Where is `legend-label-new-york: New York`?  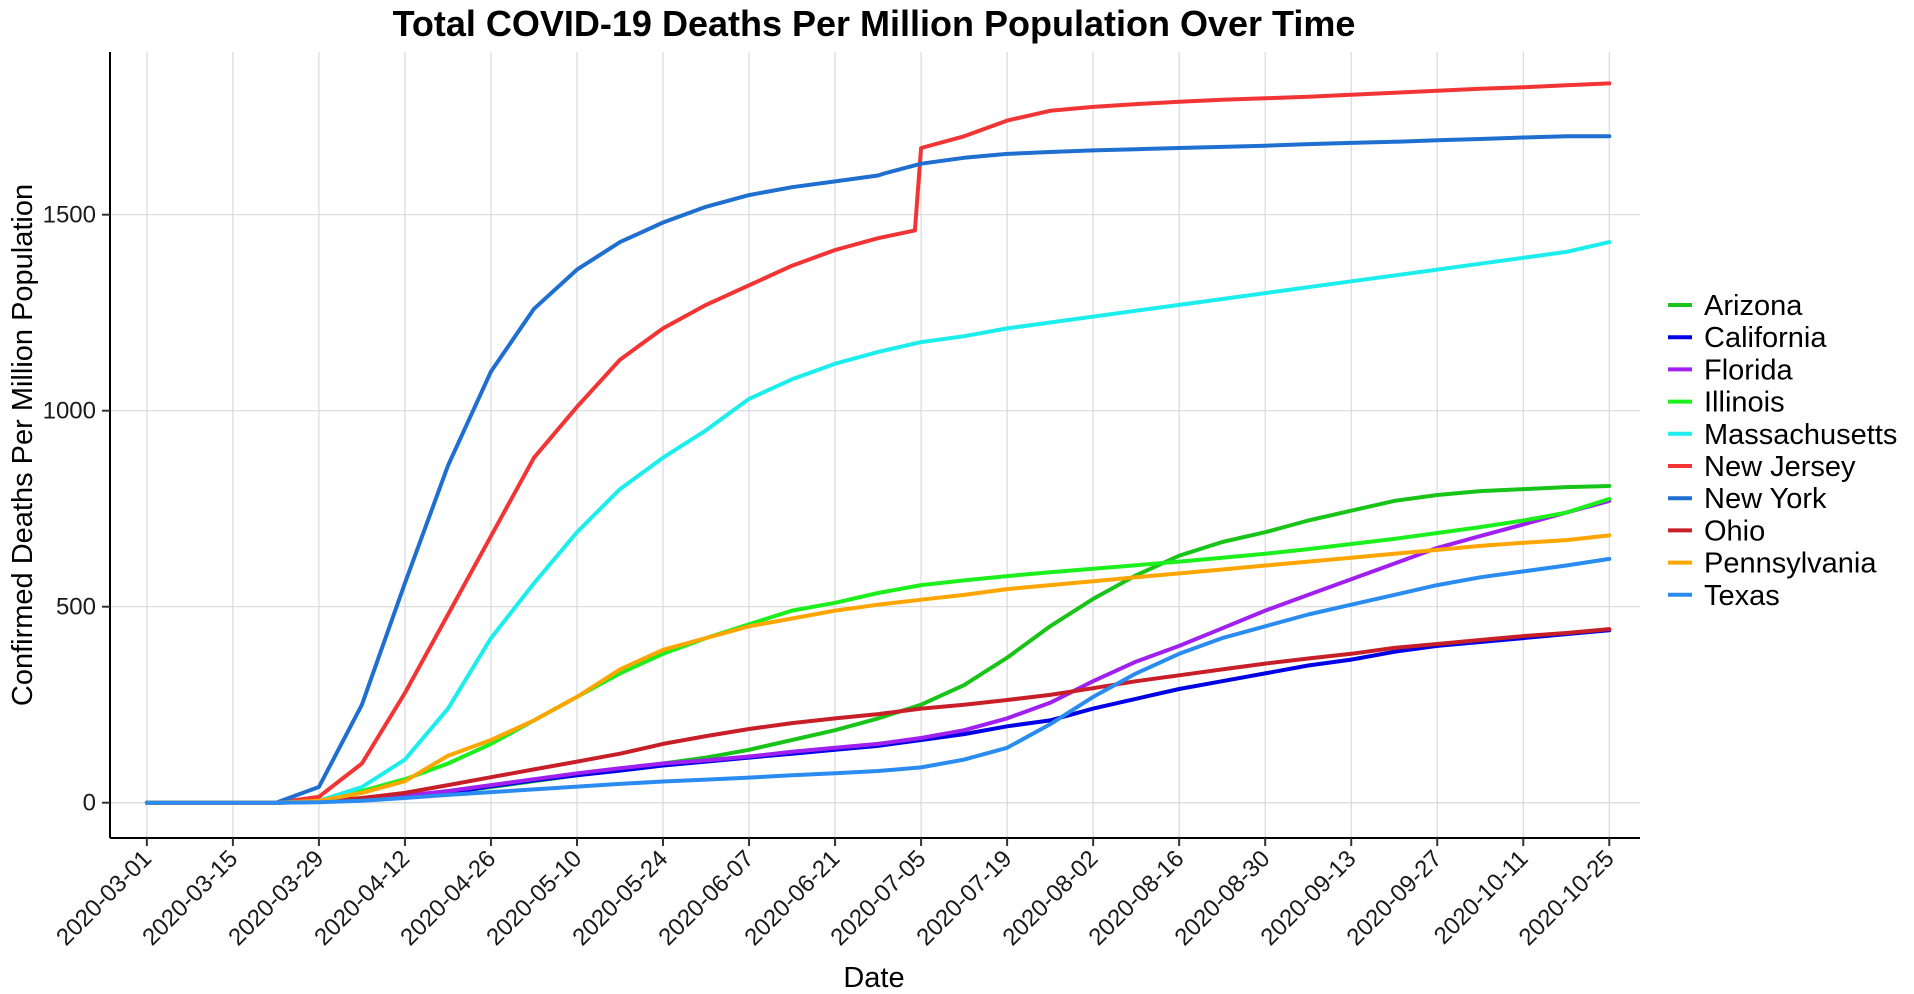 legend-label-new-york: New York is located at coordinates (1765, 499).